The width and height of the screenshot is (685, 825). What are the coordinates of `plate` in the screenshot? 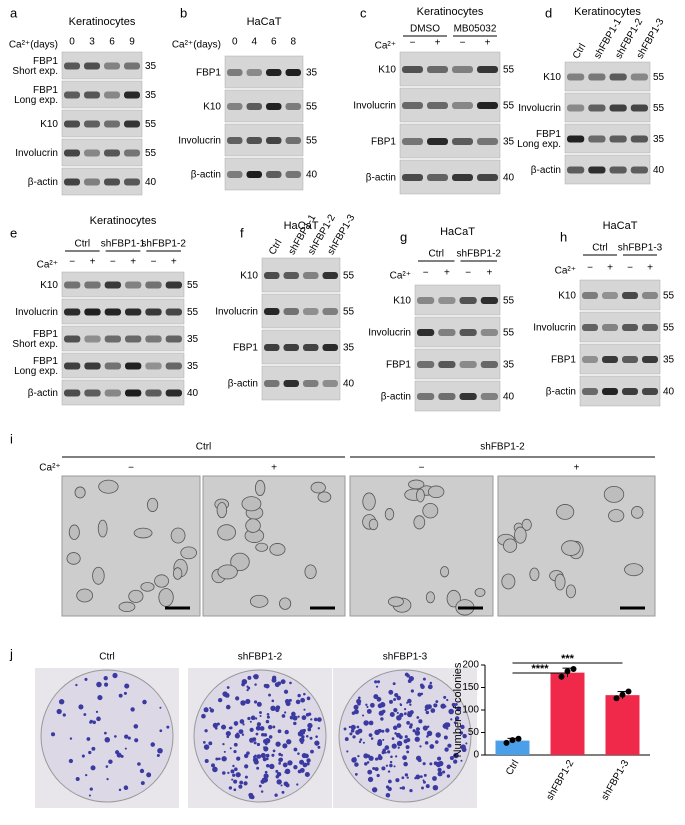 It's located at (260, 736).